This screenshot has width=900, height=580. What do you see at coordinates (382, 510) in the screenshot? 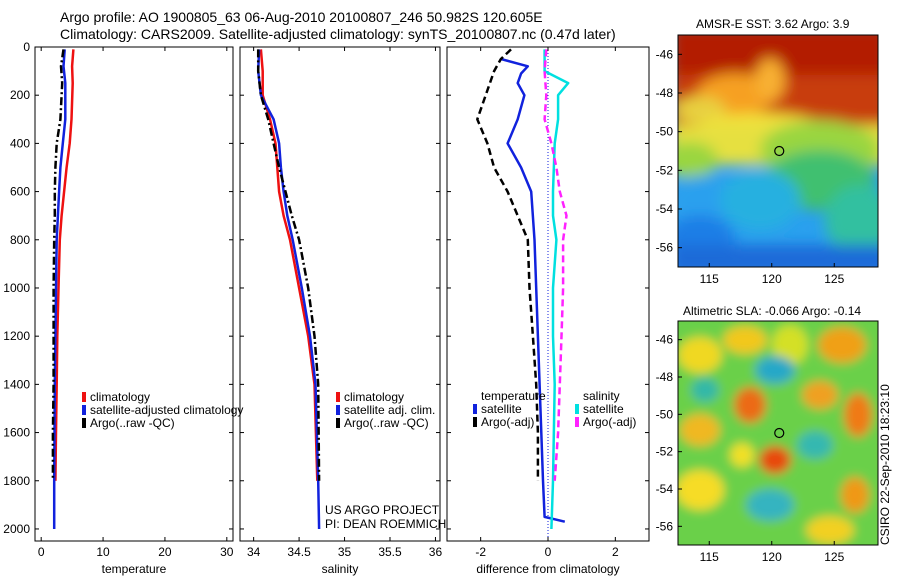
I see `project-credit: US ARGO PROJECT` at bounding box center [382, 510].